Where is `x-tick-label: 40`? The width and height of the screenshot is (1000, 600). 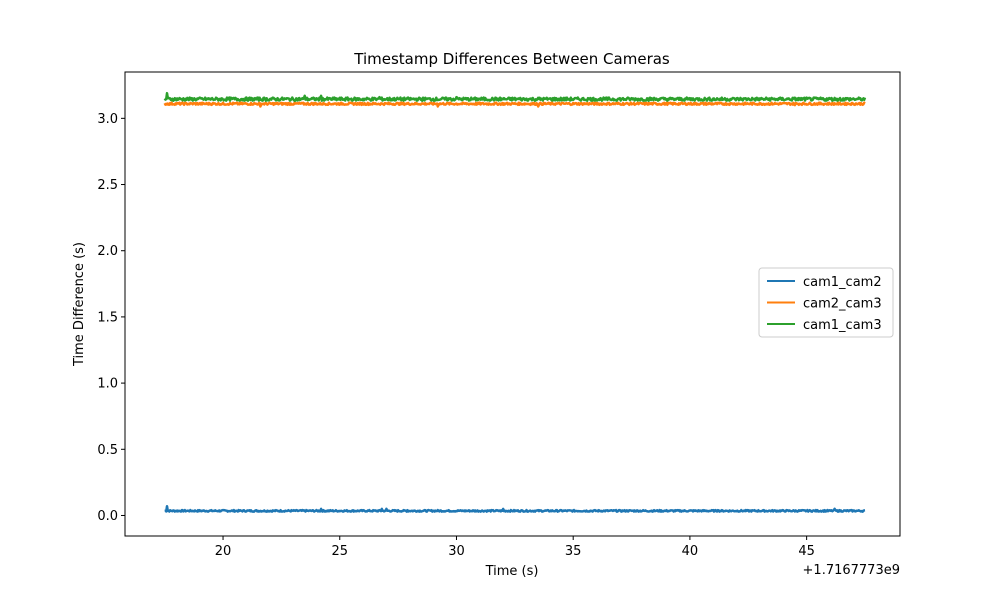
x-tick-label: 40 is located at coordinates (690, 551).